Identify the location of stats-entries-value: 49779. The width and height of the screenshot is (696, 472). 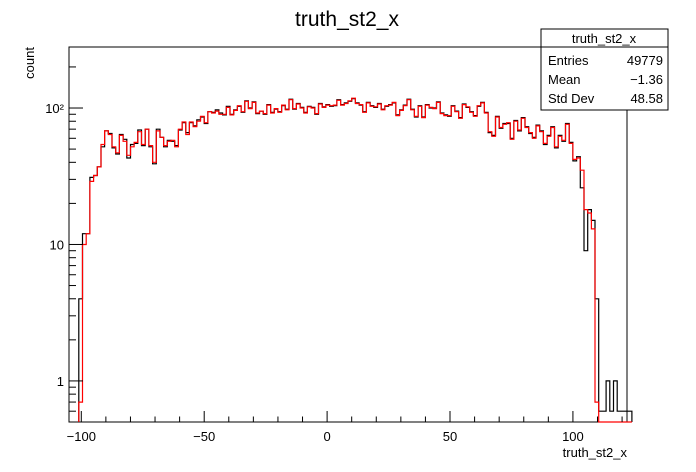
(645, 60).